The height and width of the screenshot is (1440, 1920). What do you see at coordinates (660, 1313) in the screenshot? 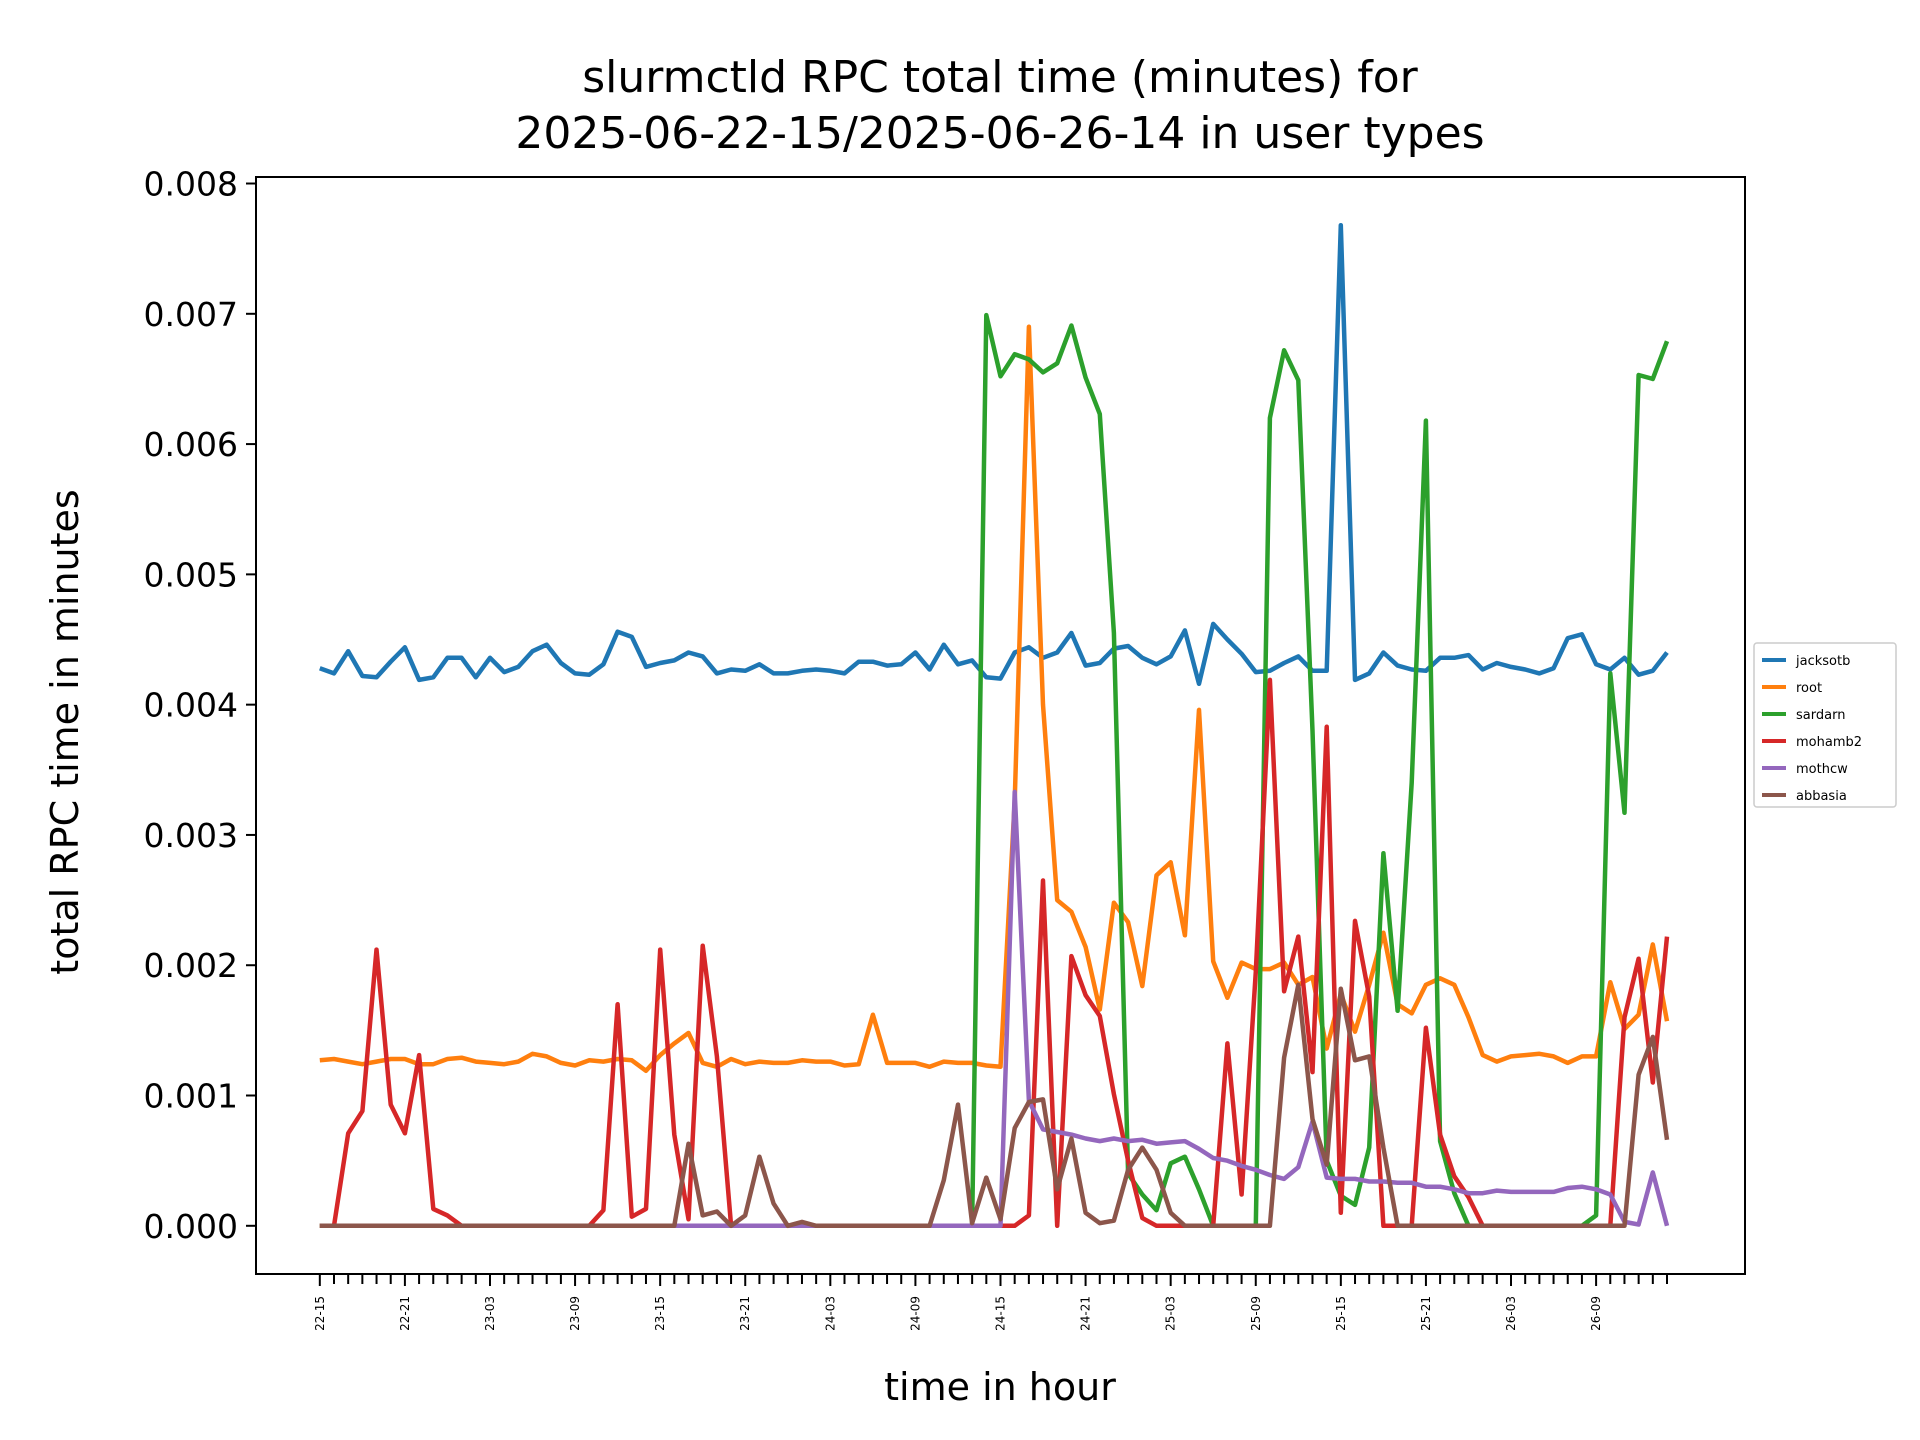
I see `x-tick-label: 23-15` at bounding box center [660, 1313].